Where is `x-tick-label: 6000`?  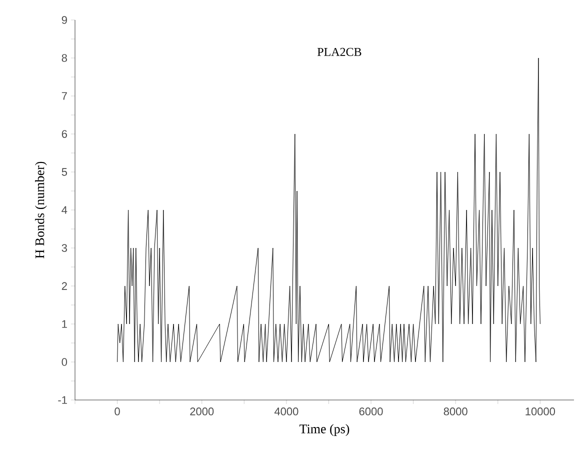 x-tick-label: 6000 is located at coordinates (371, 412).